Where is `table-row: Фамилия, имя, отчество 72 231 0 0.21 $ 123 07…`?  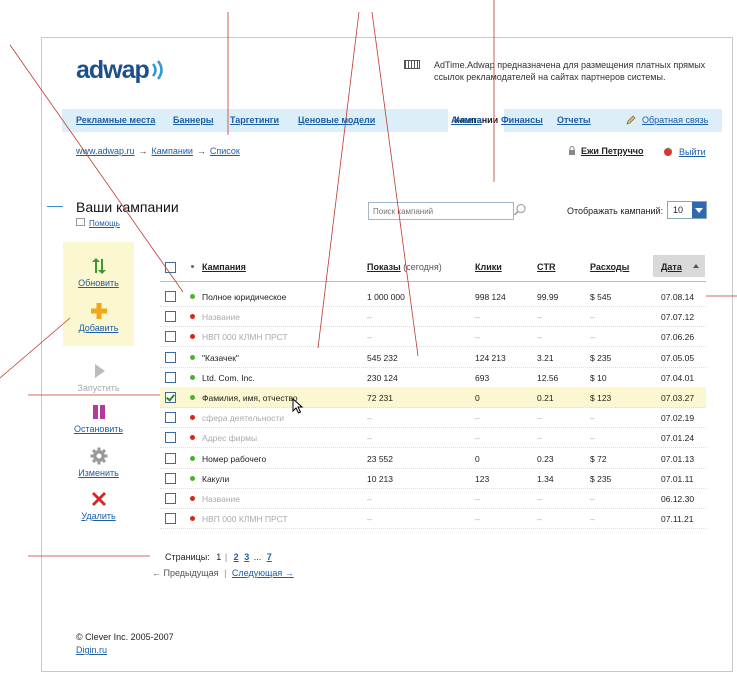
table-row: Фамилия, имя, отчество 72 231 0 0.21 $ 123 07… is located at coordinates (433, 397).